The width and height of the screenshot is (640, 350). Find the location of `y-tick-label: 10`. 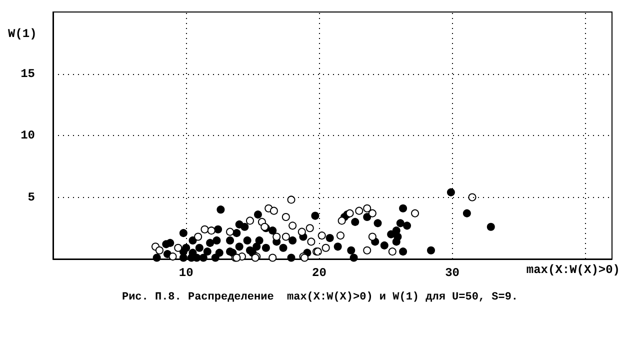

y-tick-label: 10 is located at coordinates (27, 135).